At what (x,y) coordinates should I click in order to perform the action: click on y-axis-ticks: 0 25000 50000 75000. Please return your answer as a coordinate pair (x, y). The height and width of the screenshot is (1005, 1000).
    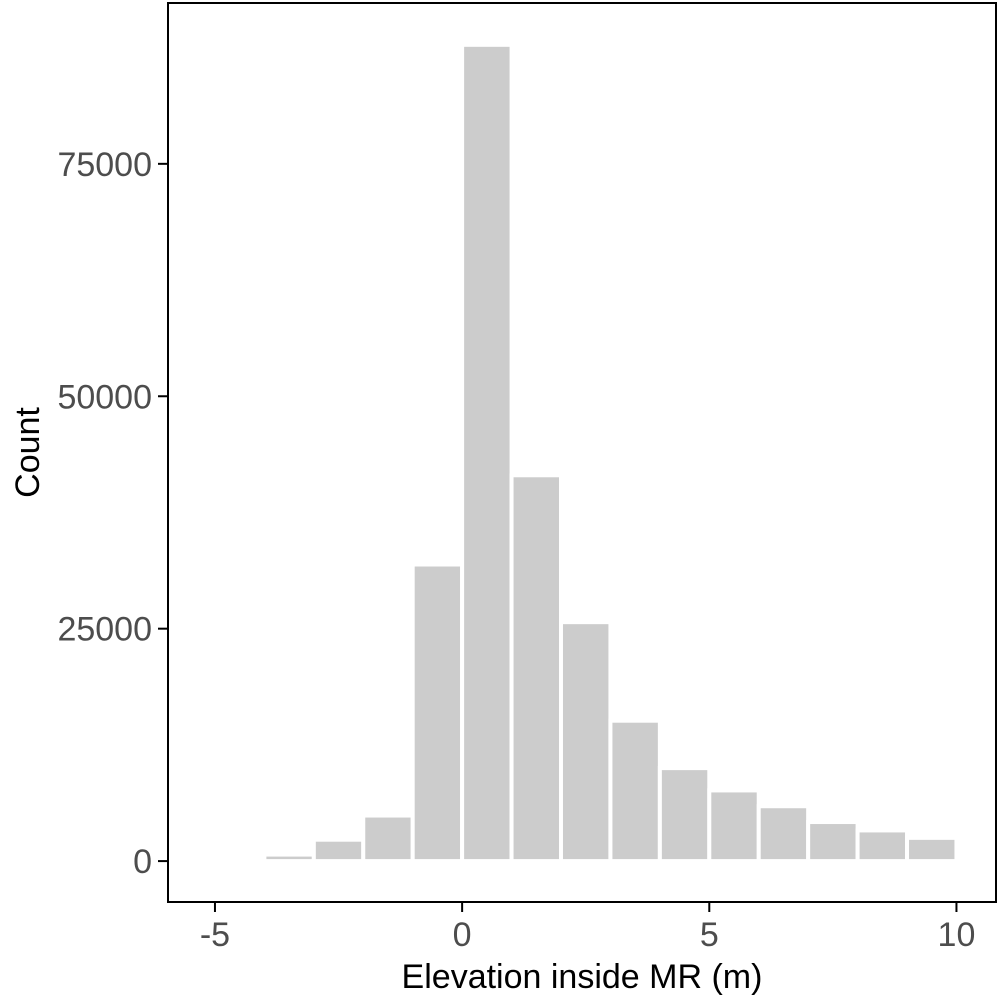
    Looking at the image, I should click on (112, 513).